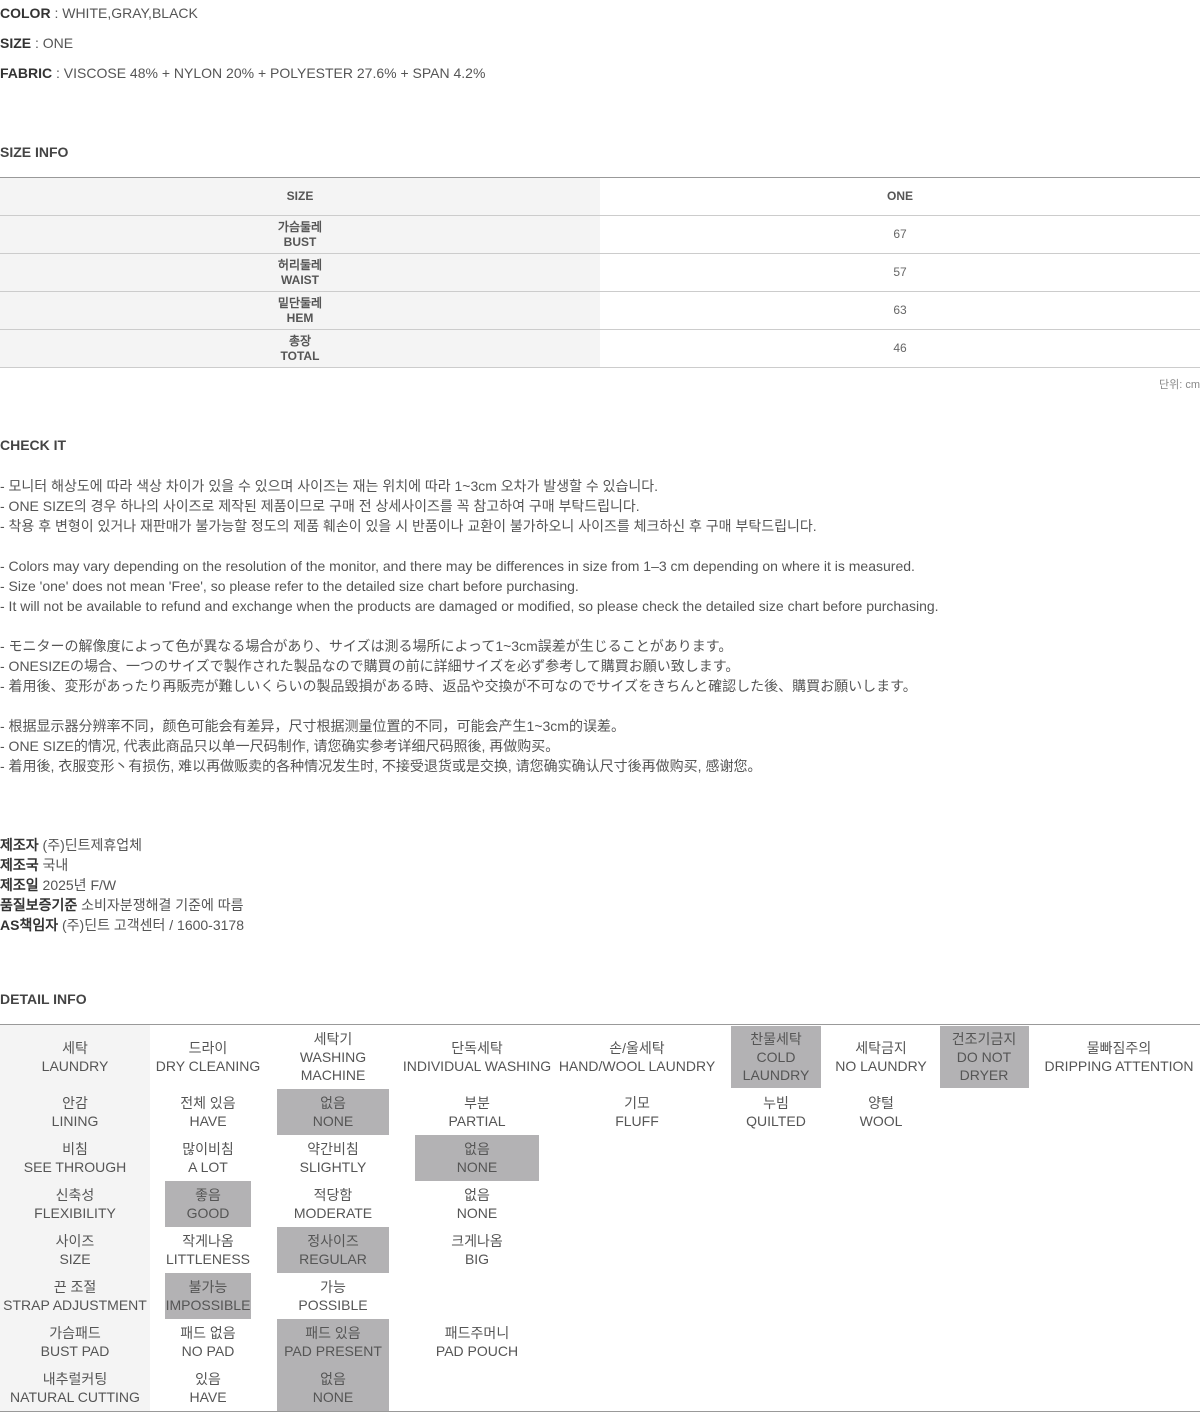 Image resolution: width=1200 pixels, height=1412 pixels. I want to click on option-label: 양털 WOOL, so click(881, 1112).